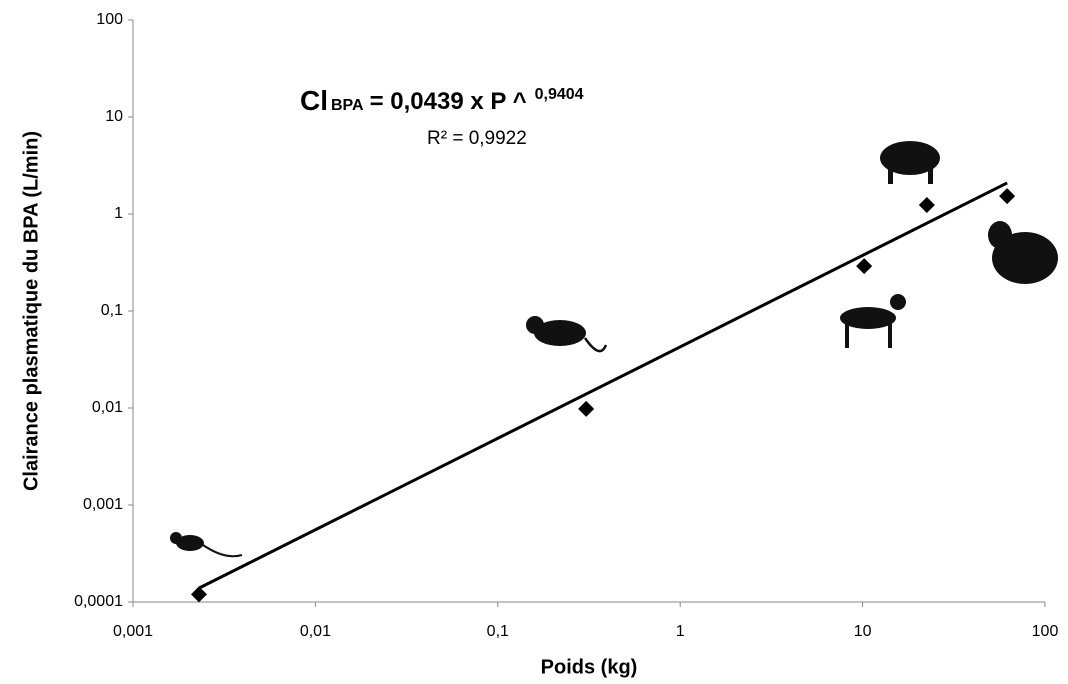  Describe the element at coordinates (1045, 631) in the screenshot. I see `x-tick-label: 100` at that location.